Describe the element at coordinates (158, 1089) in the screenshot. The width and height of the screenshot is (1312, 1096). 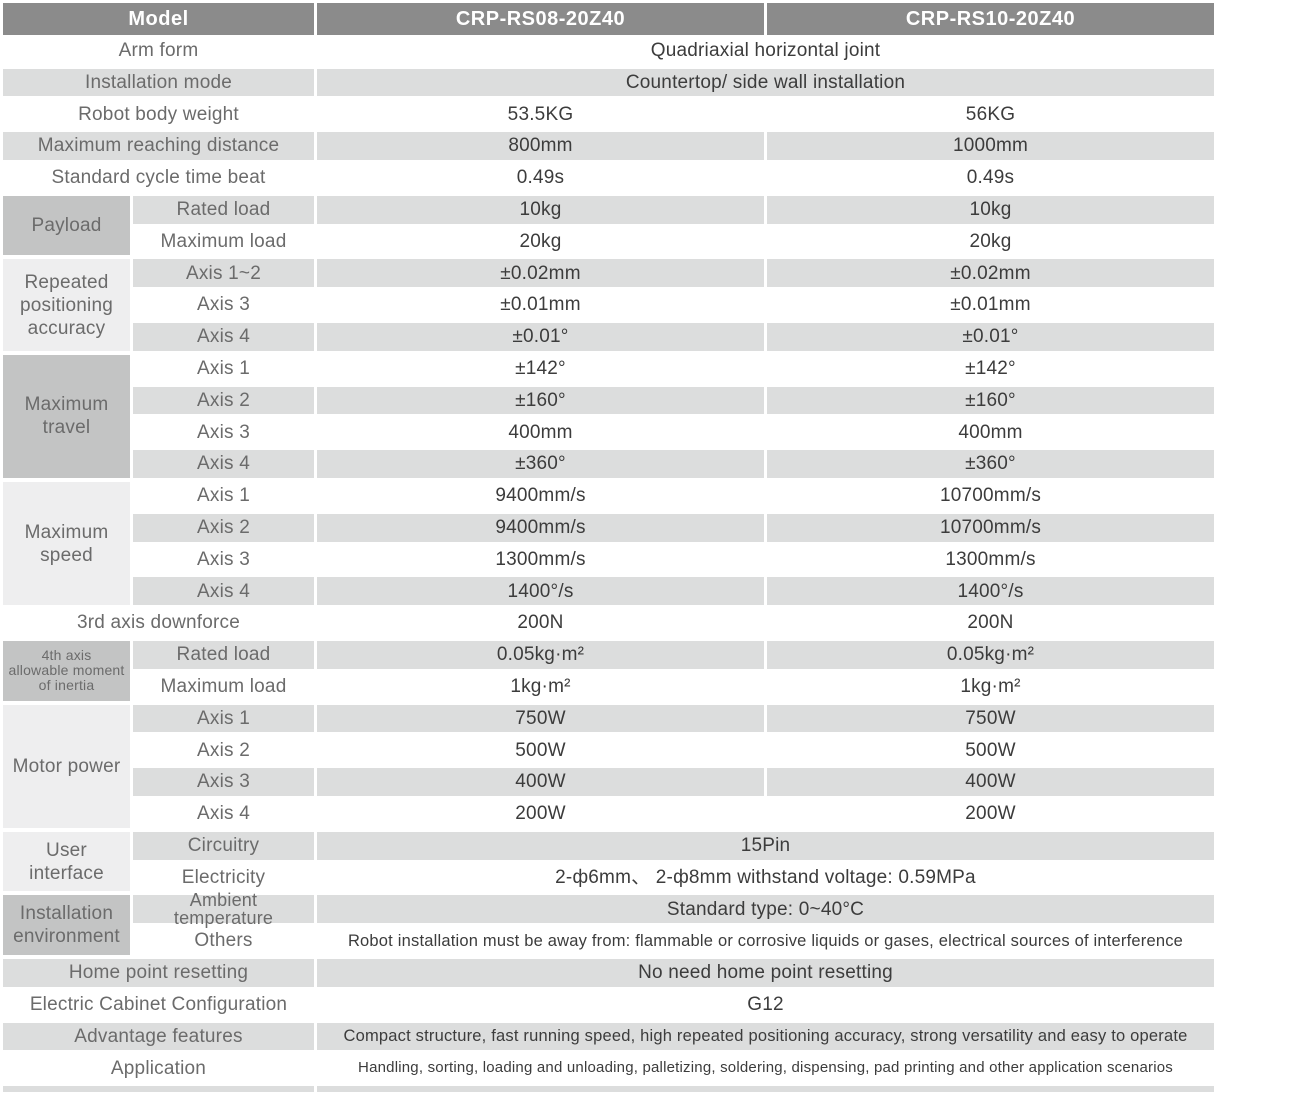
I see `bottom-strip-label` at that location.